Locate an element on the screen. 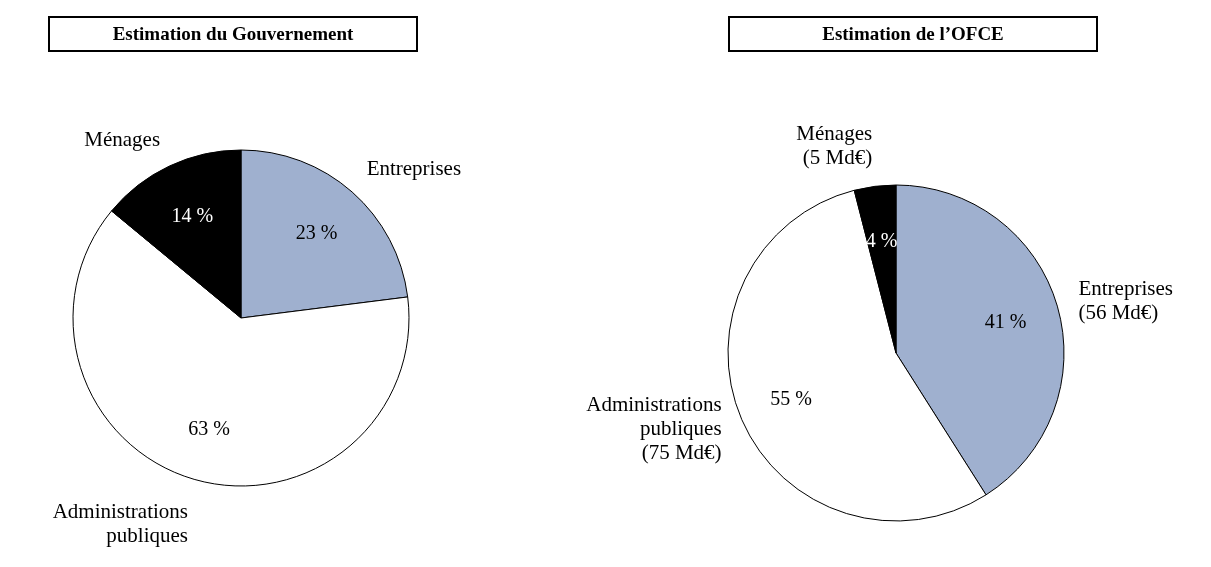  data-label: 41 % is located at coordinates (1005, 321).